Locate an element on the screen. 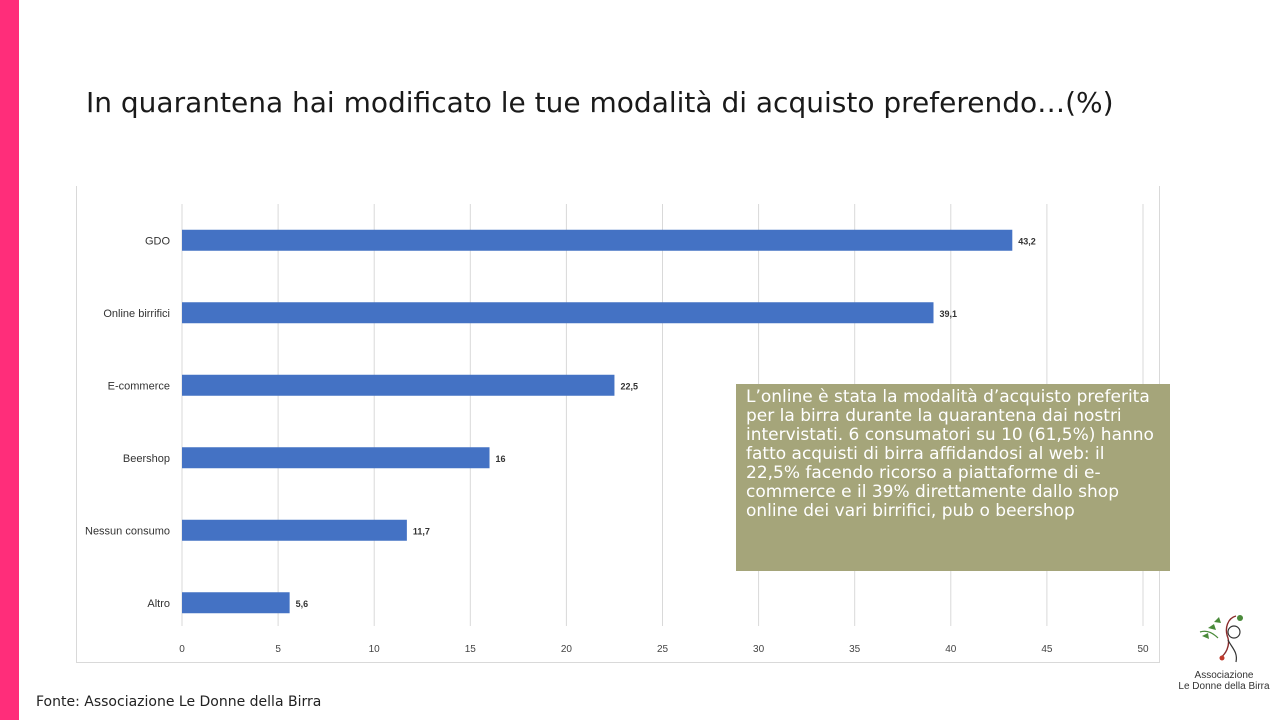 This screenshot has height=720, width=1280. accent-bar is located at coordinates (9, 360).